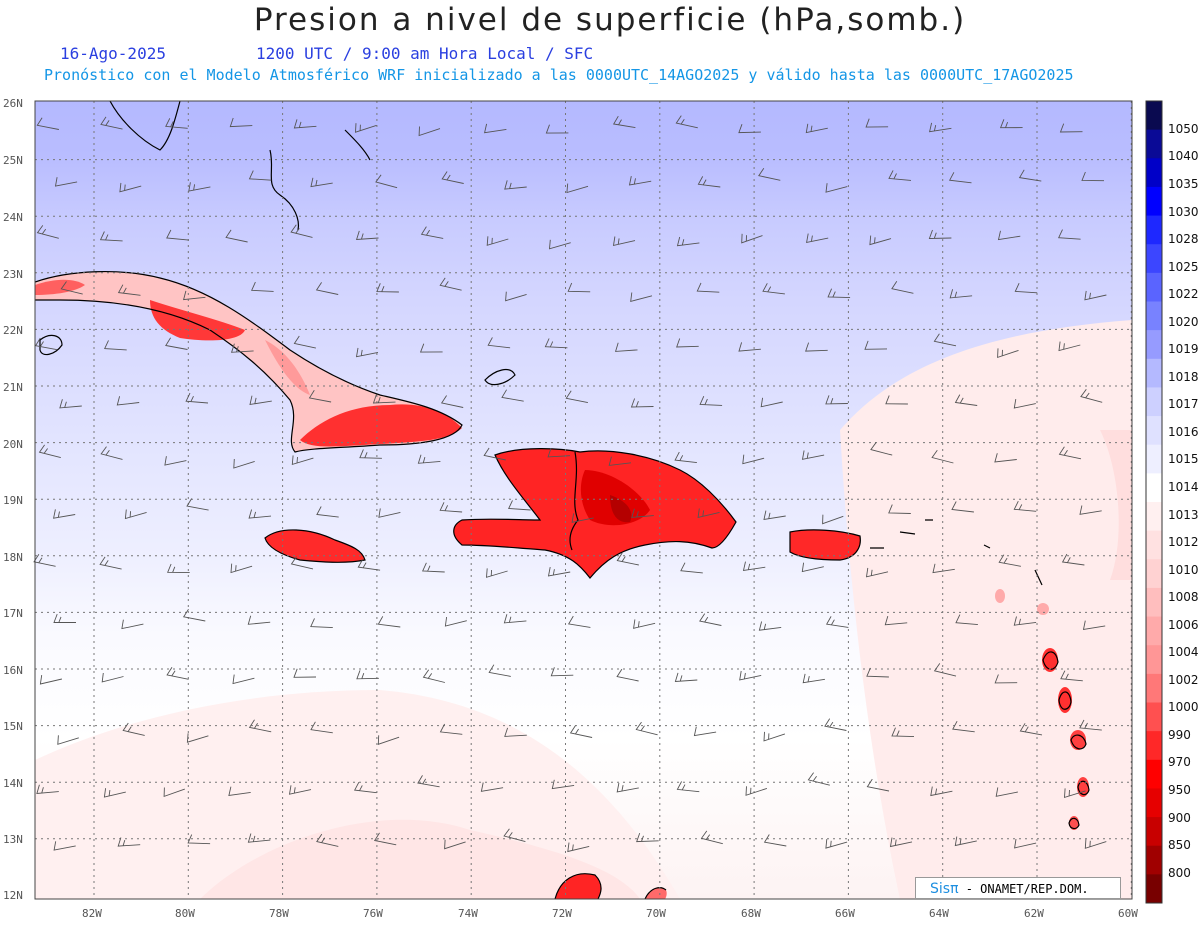 The height and width of the screenshot is (927, 1200). Describe the element at coordinates (1183, 129) in the screenshot. I see `colorbar-label: 1050` at that location.